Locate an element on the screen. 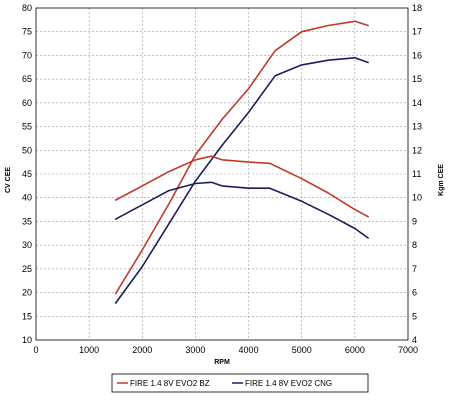 This screenshot has width=450, height=410. y-left-tick-label: 40 is located at coordinates (27, 198).